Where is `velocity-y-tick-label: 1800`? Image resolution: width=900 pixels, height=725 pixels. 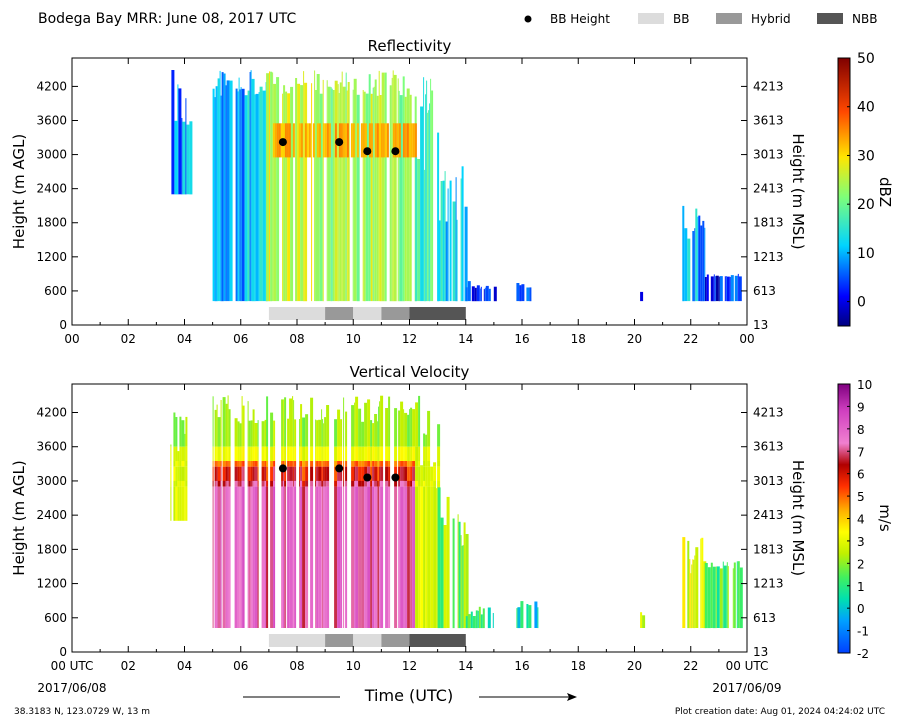 velocity-y-tick-label: 1800 is located at coordinates (51, 549).